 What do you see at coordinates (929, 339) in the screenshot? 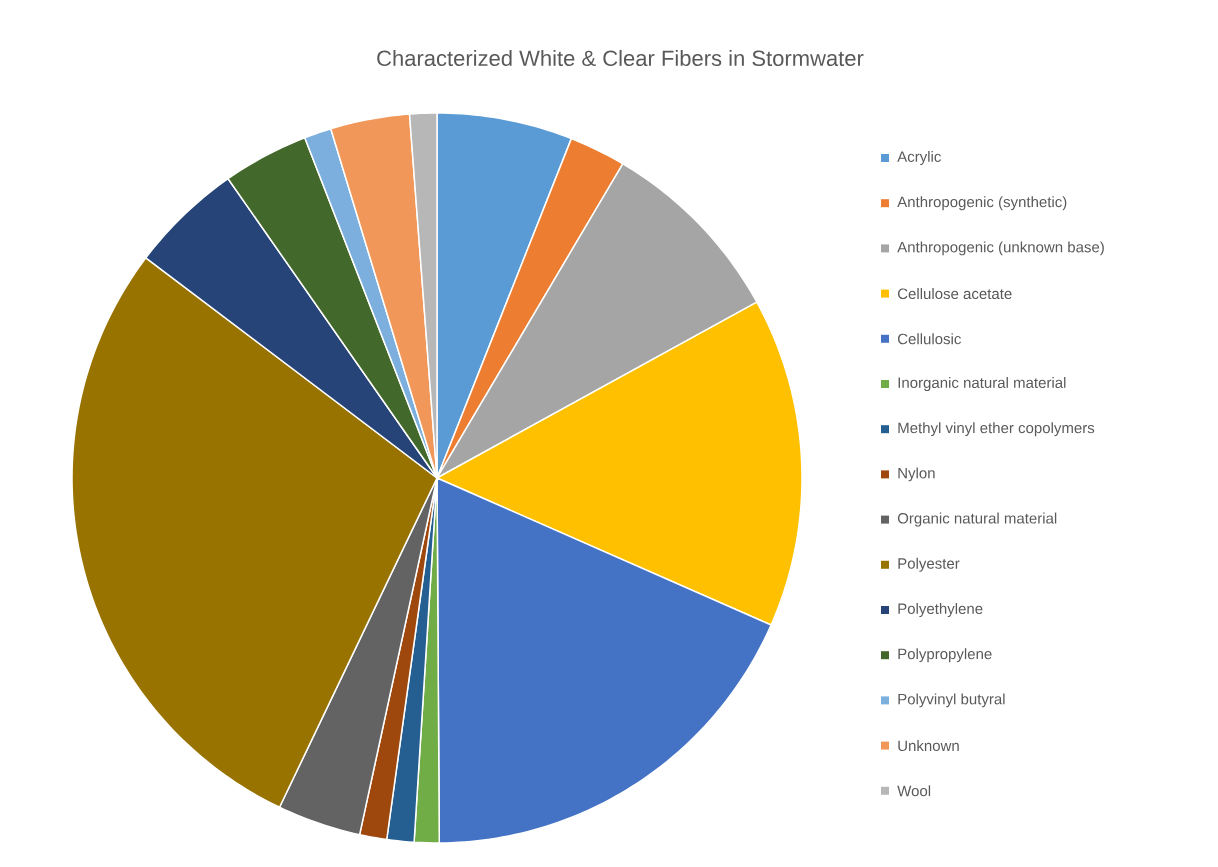
I see `legend-label: Cellulosic` at bounding box center [929, 339].